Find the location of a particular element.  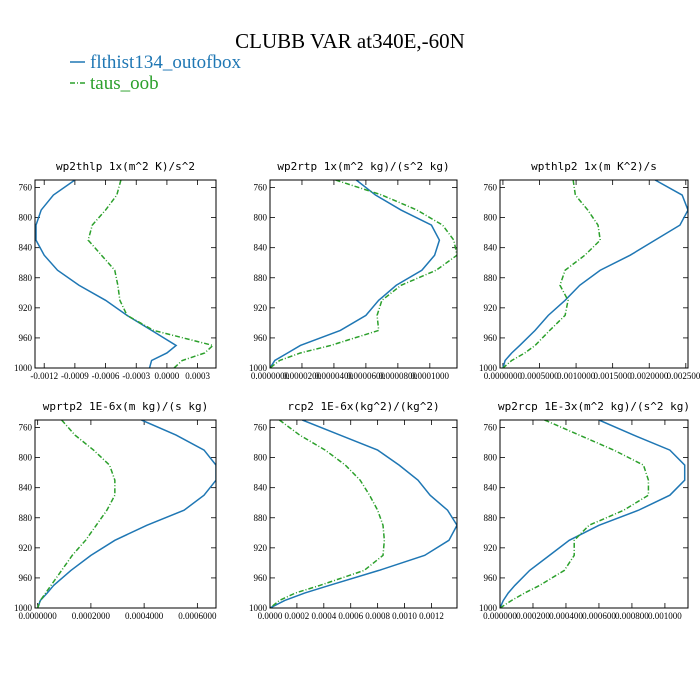

x-tick-label: 0.0002000 is located at coordinates (91, 616).